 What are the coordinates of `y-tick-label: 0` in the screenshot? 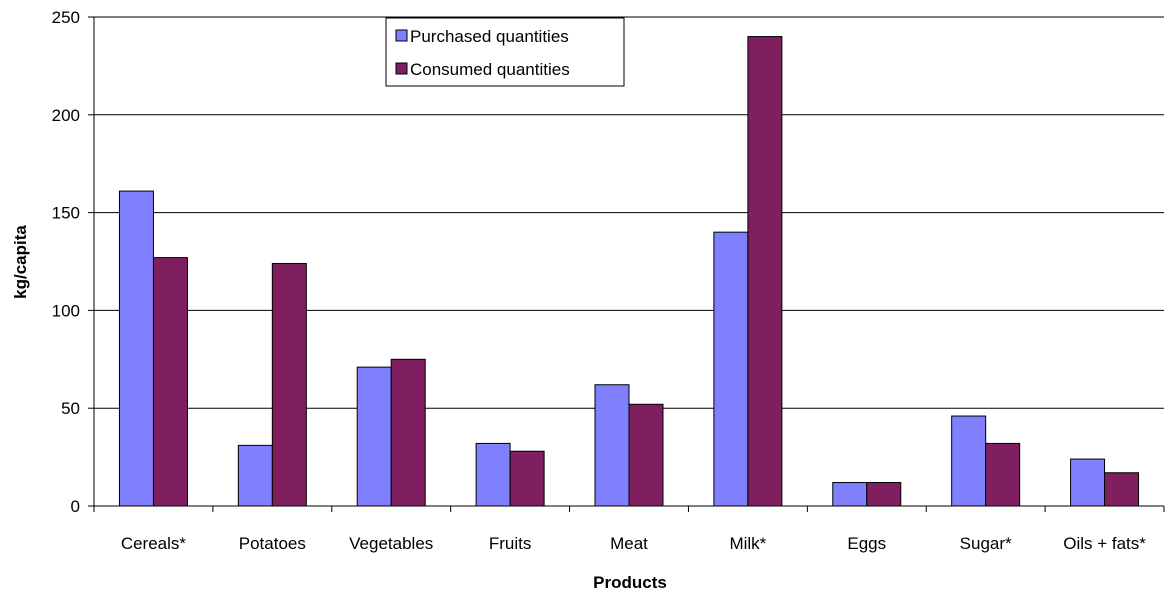 It's located at (75, 506).